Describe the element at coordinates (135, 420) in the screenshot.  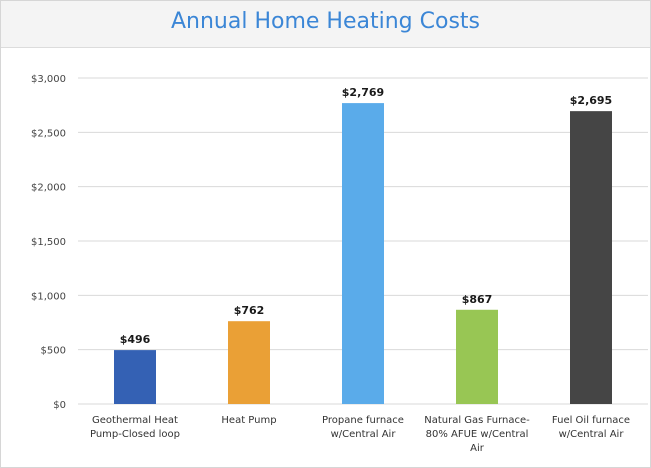
I see `x-tick-label: Geothermal Heat` at that location.